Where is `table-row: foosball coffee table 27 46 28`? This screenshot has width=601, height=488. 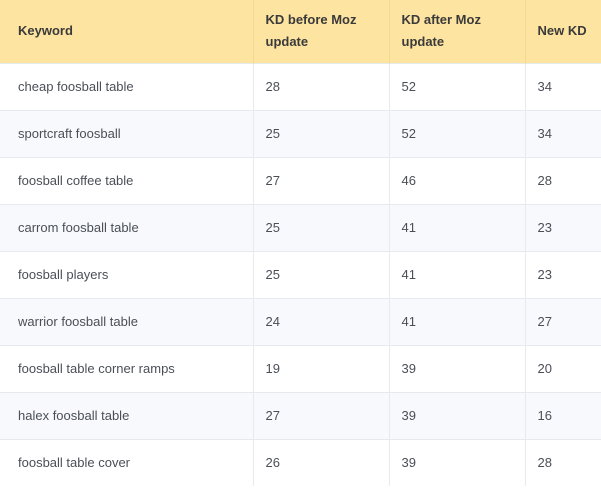
table-row: foosball coffee table 27 46 28 is located at coordinates (300, 180).